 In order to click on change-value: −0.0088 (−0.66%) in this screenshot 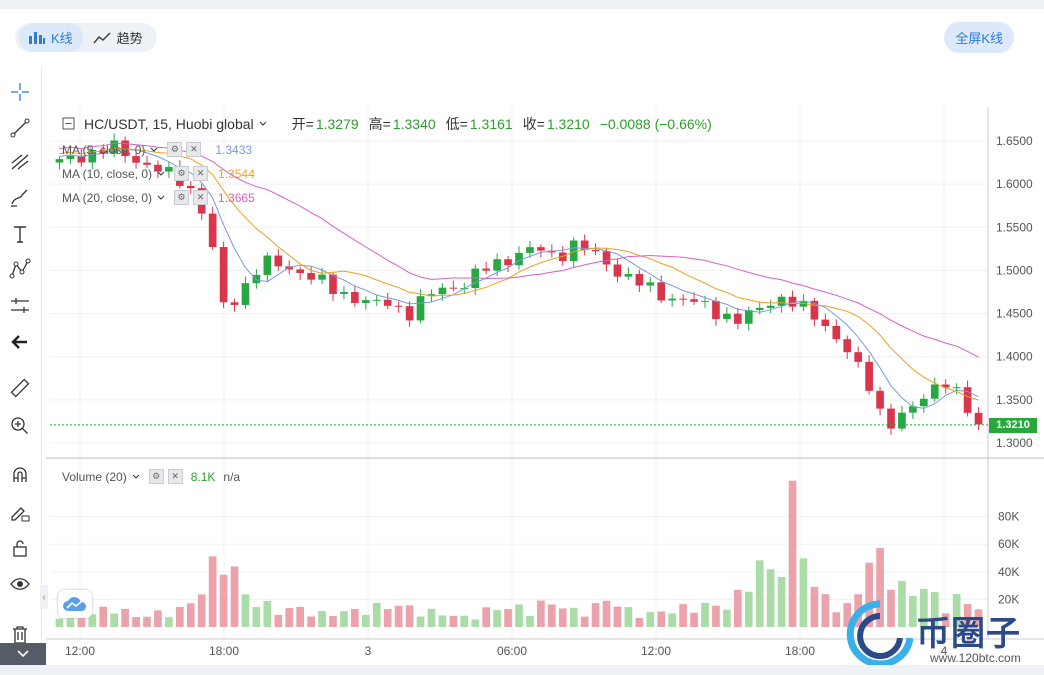, I will do `click(655, 124)`.